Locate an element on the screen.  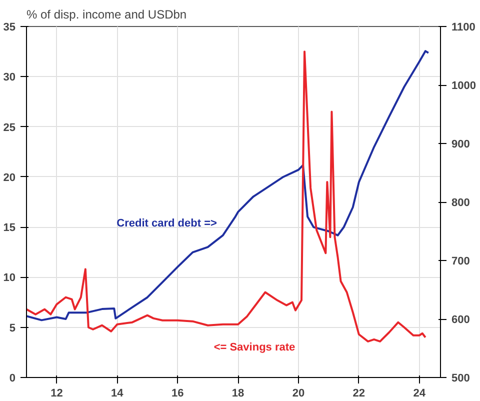
y2-tick-label: 900 is located at coordinates (461, 144).